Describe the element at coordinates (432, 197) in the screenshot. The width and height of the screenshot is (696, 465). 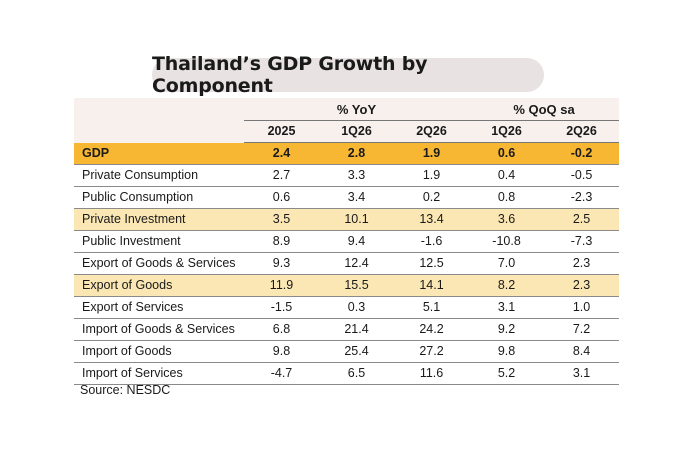
I see `table-cell: 0.2` at that location.